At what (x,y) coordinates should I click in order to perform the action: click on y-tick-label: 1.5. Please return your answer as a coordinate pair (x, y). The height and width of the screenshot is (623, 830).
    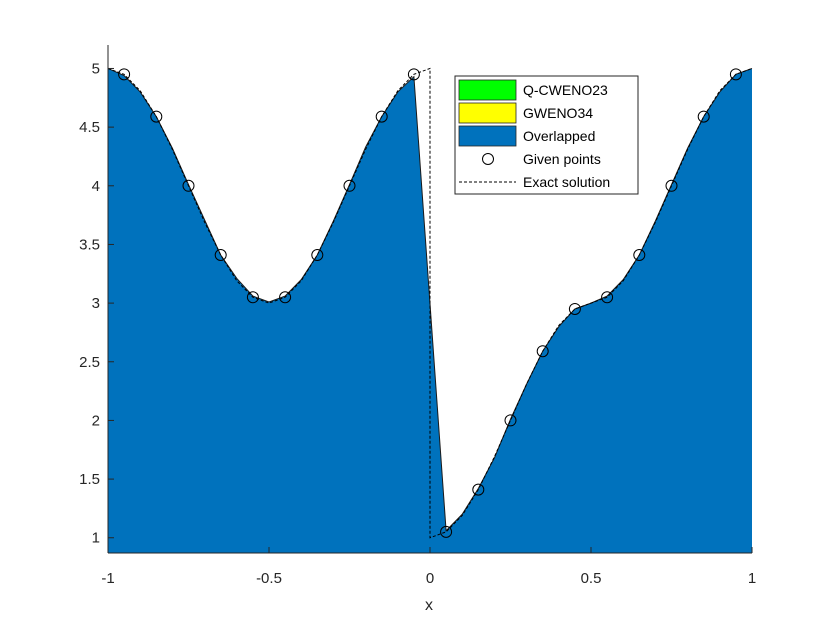
    Looking at the image, I should click on (89, 479).